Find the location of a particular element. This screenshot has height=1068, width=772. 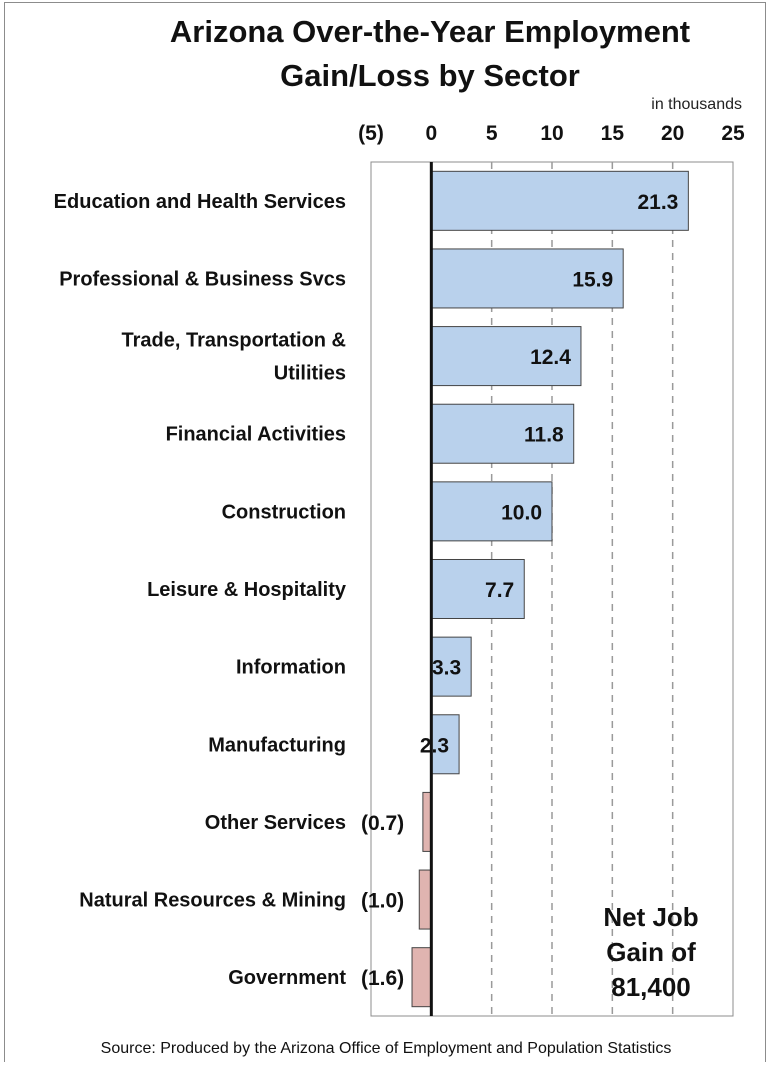

data-label: 12.4 is located at coordinates (550, 357).